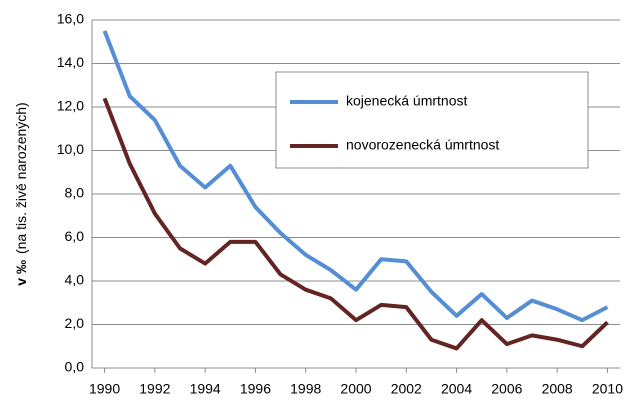 The width and height of the screenshot is (628, 409). I want to click on y-axis-label: v ‰ (na tis. živě narozených), so click(21, 193).